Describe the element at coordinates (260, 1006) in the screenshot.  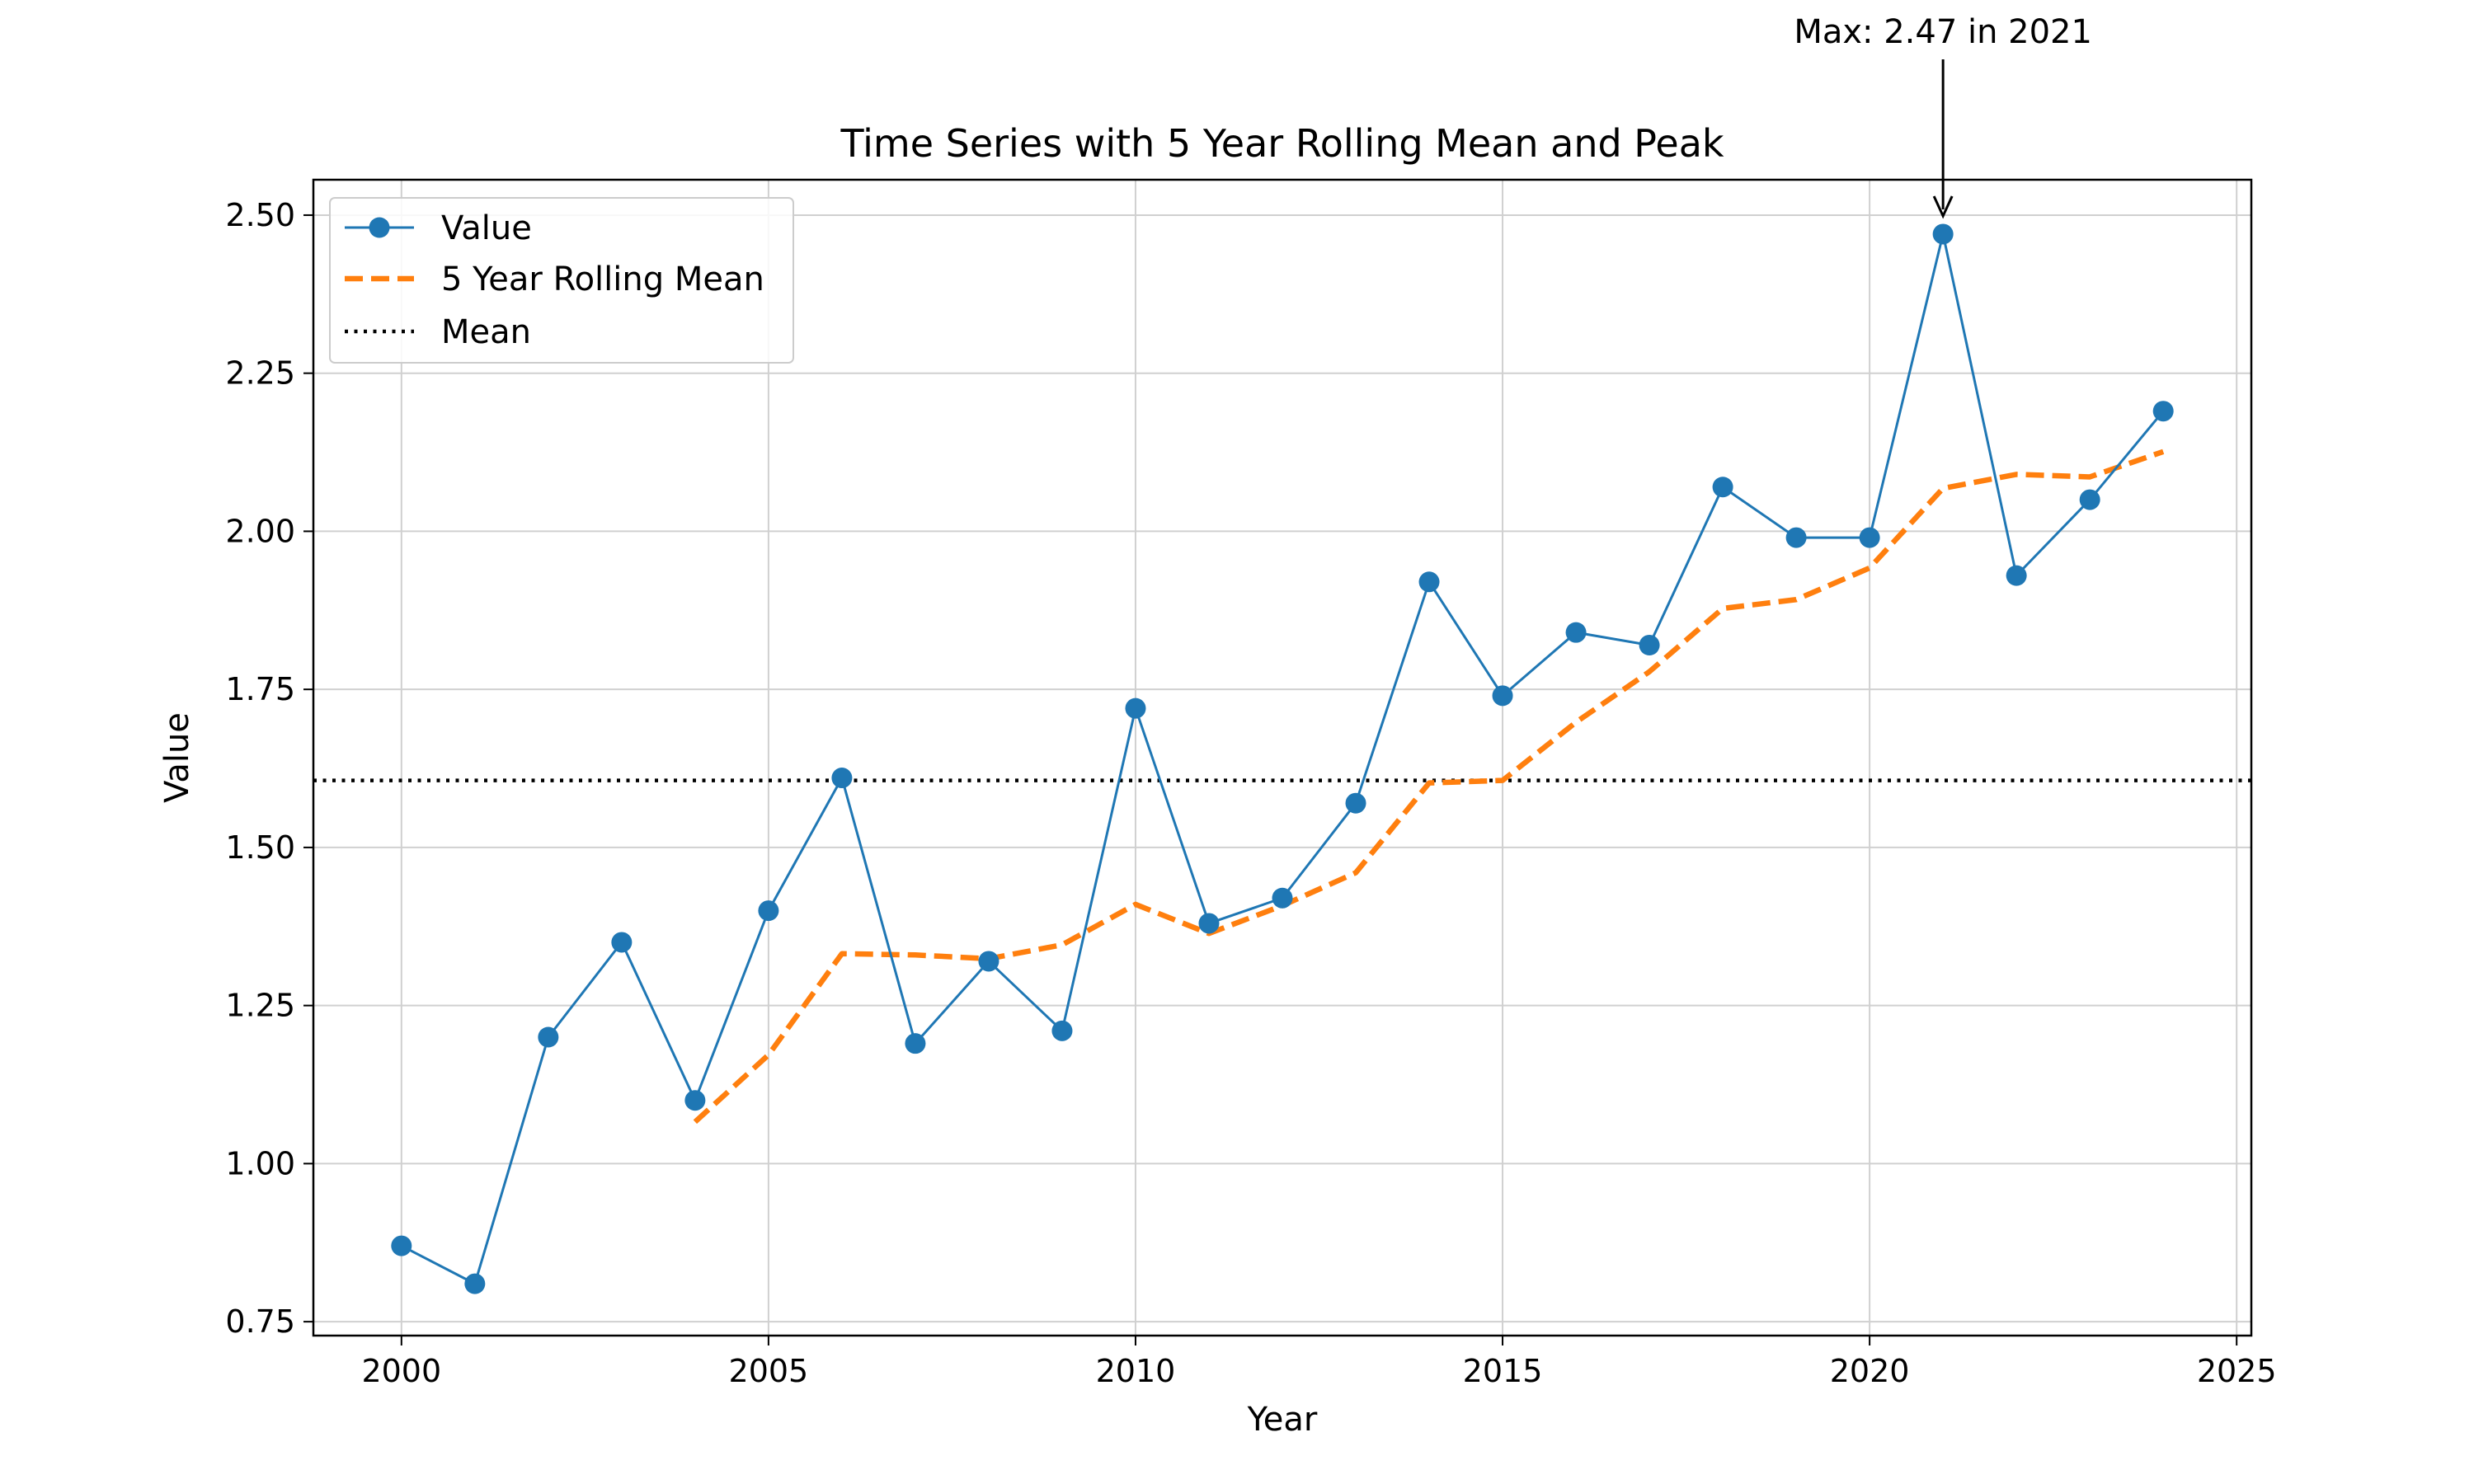
I see `y-tick-label: 1.25` at that location.